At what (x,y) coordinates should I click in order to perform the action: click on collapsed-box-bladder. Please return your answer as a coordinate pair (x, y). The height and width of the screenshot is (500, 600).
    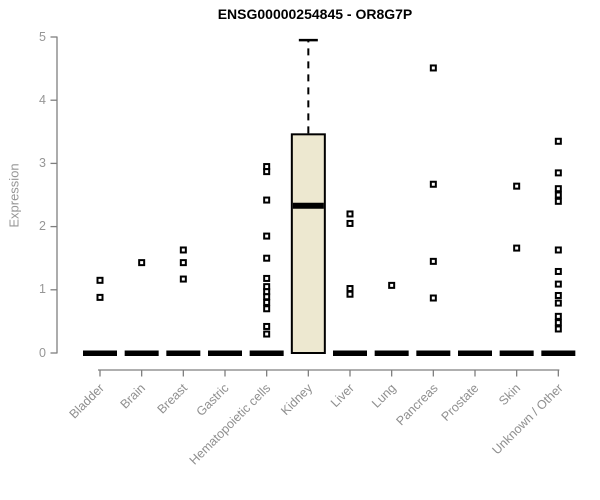
    Looking at the image, I should click on (100, 353).